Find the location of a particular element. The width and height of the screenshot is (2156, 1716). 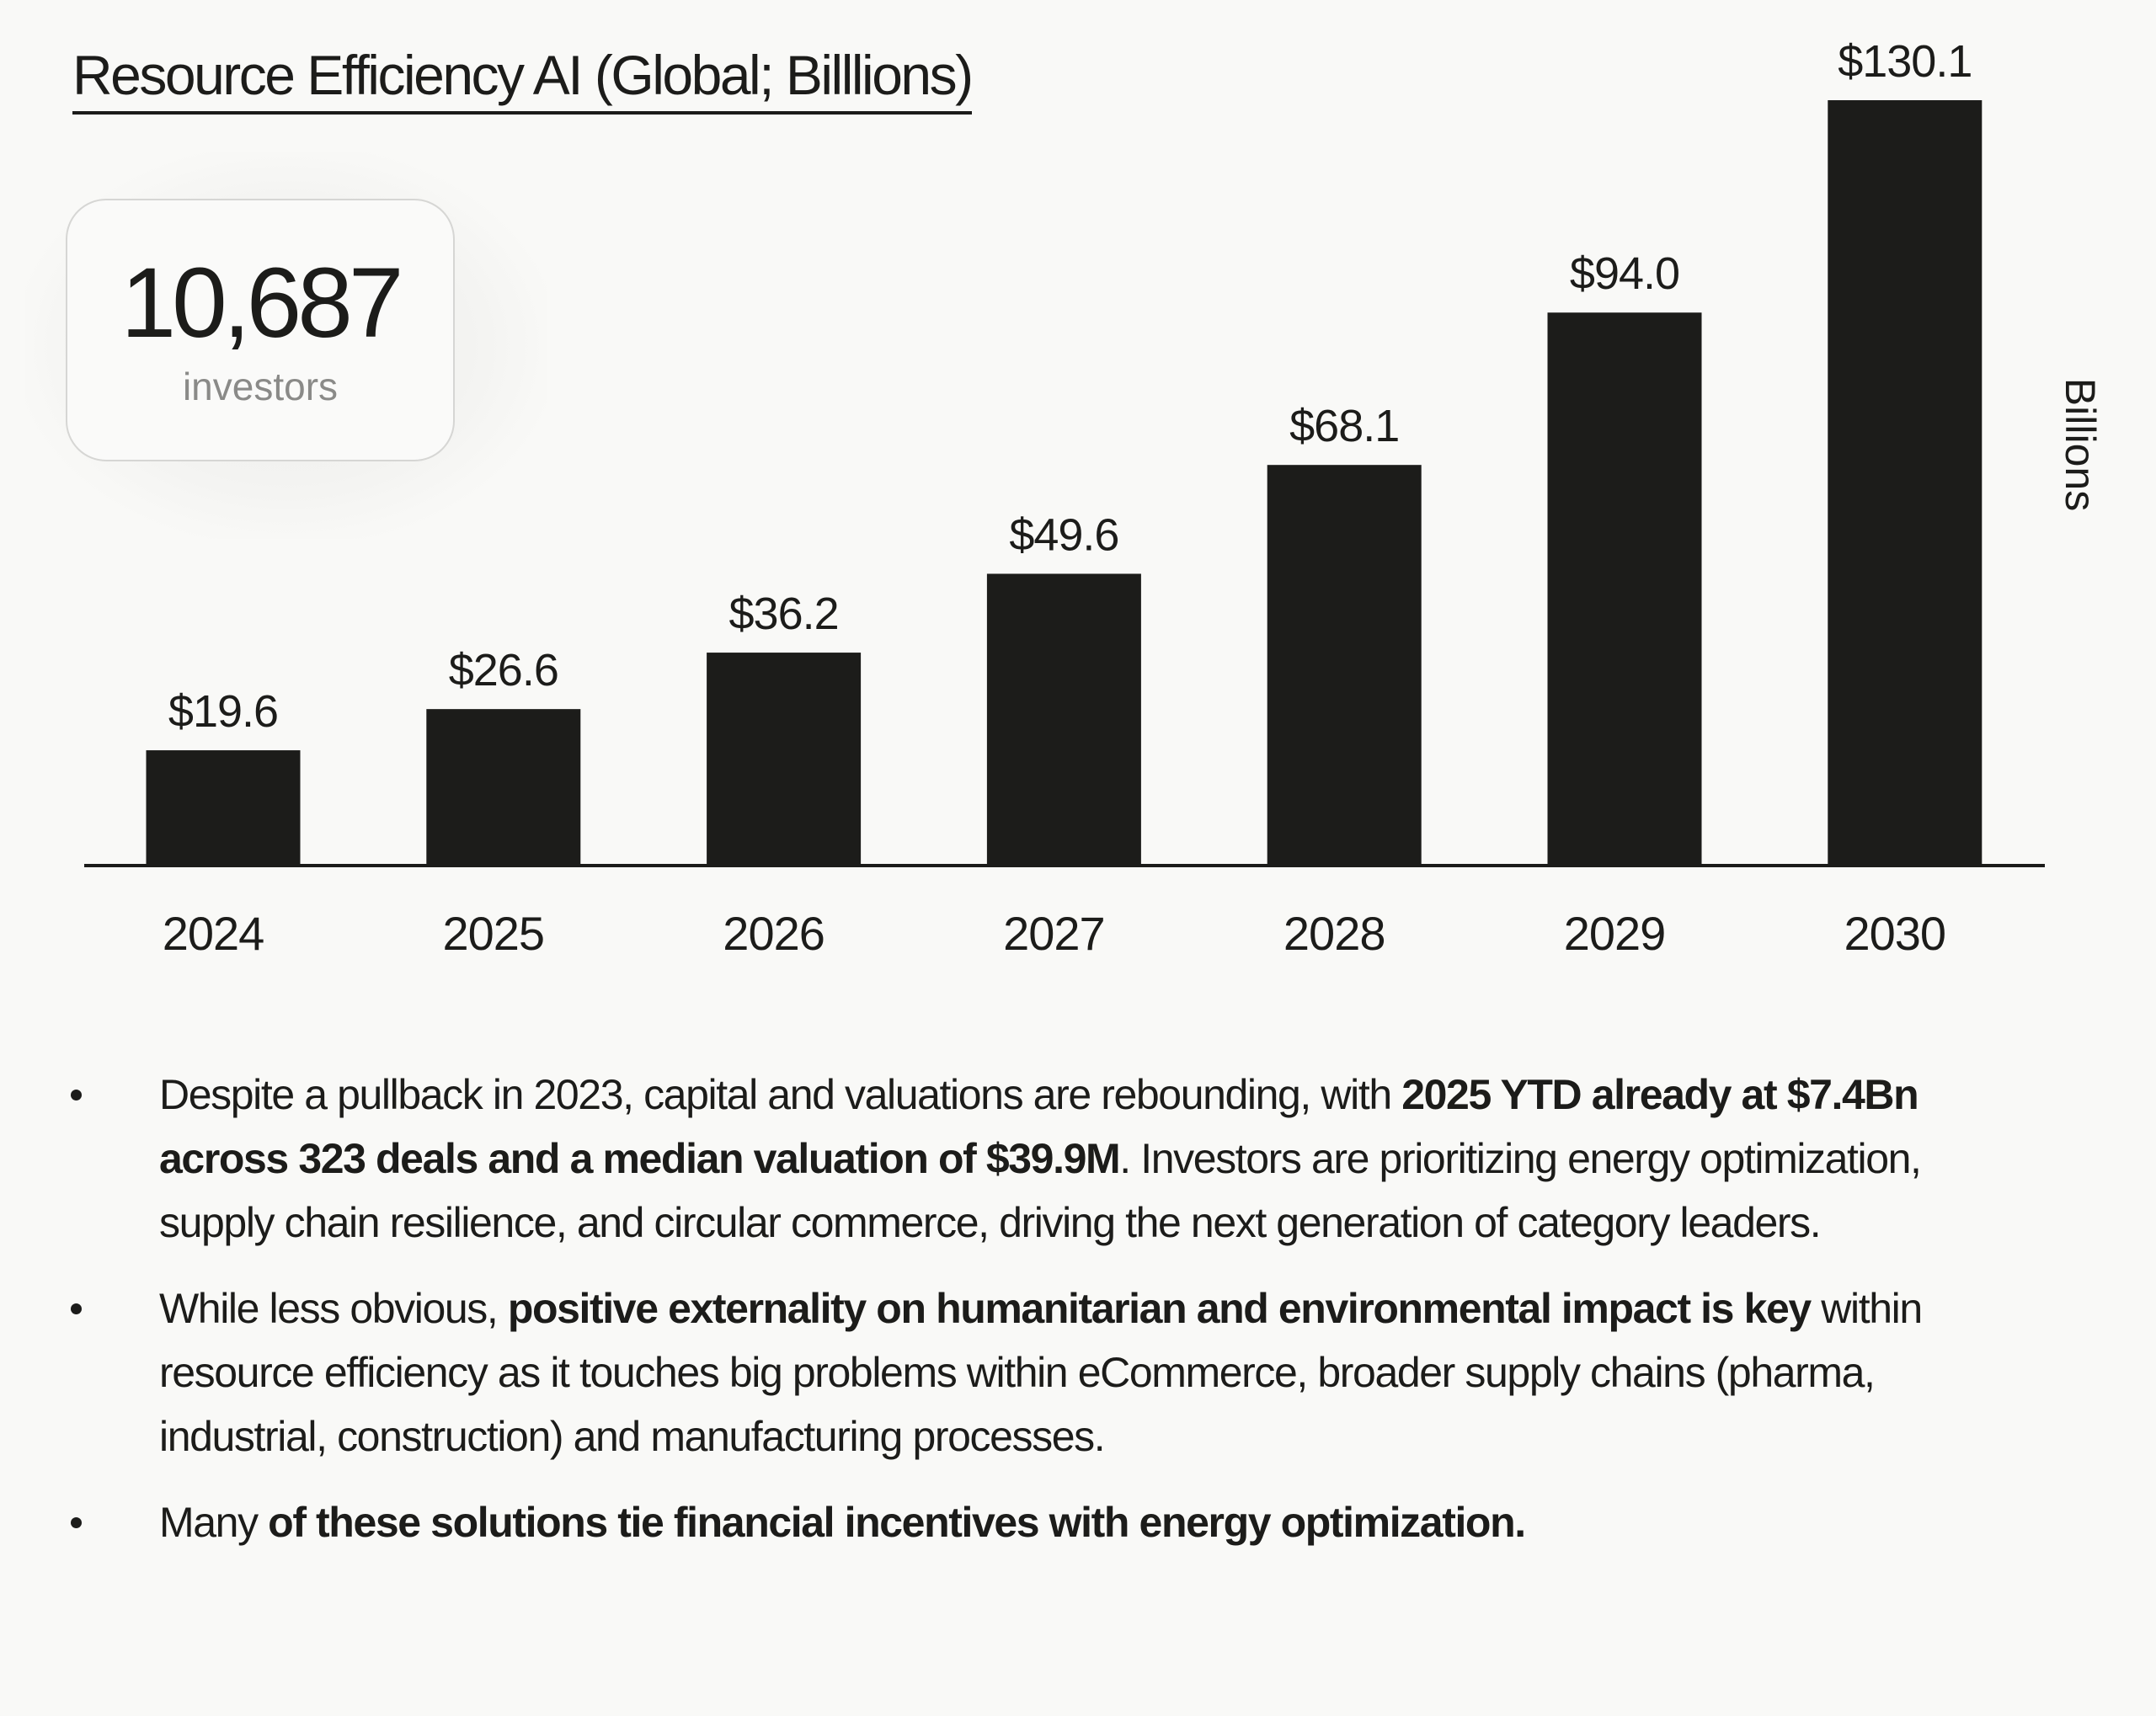

bullet-text: While less obvious, is located at coordinates (333, 1308).